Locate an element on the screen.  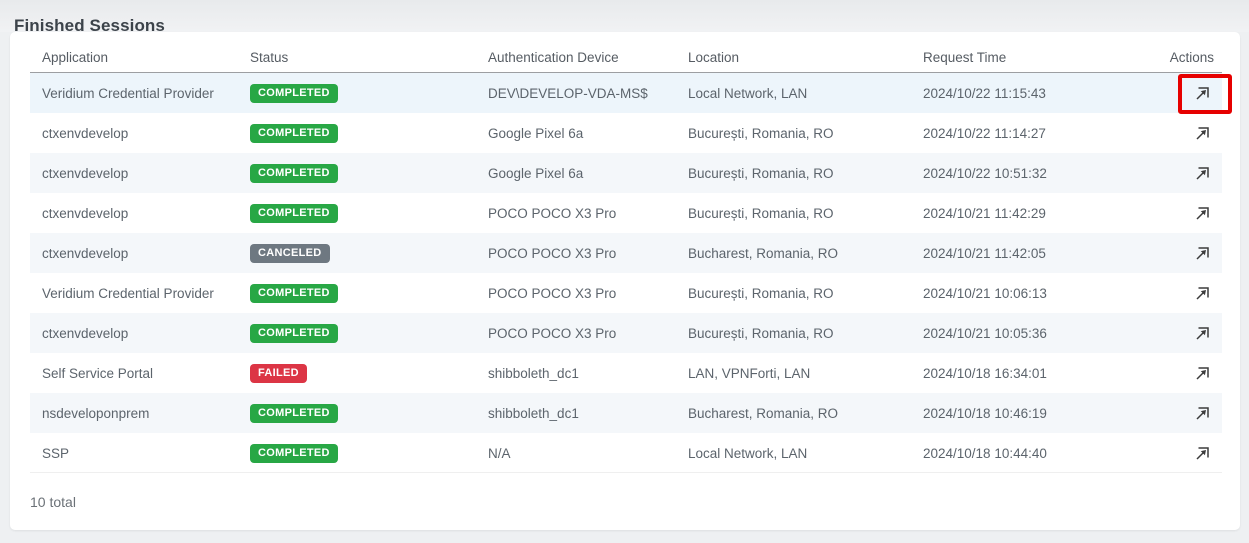
cell-status: FAILED is located at coordinates (369, 373).